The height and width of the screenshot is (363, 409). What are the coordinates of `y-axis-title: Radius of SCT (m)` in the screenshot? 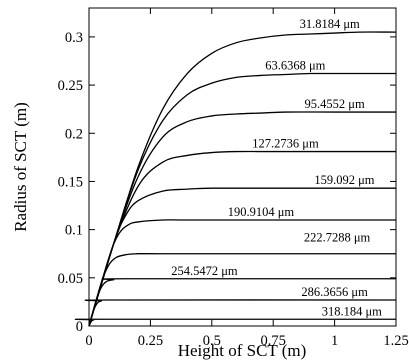 It's located at (20, 167).